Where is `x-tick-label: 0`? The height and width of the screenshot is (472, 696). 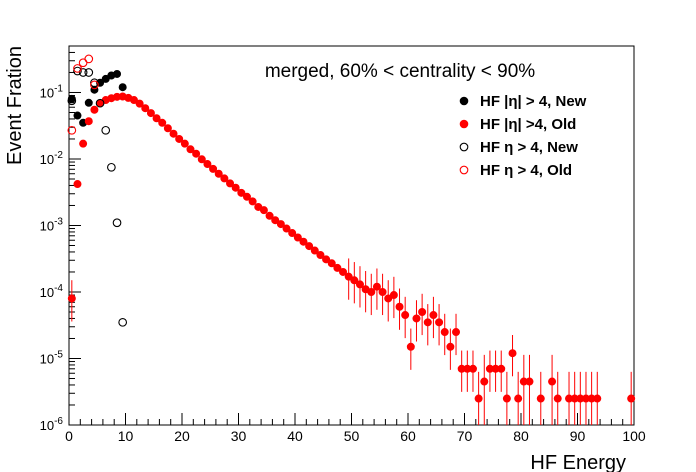
x-tick-label: 0 is located at coordinates (69, 436).